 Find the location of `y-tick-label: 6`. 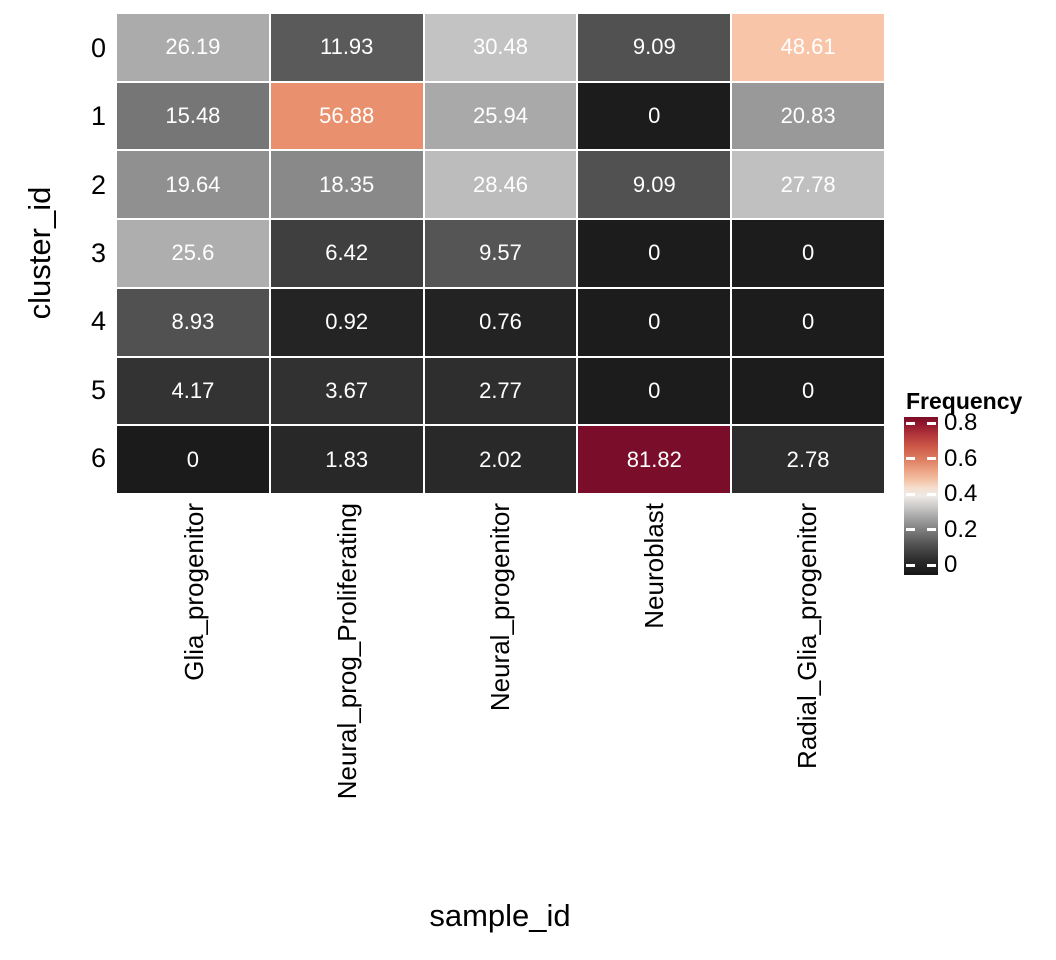

y-tick-label: 6 is located at coordinates (98, 458).